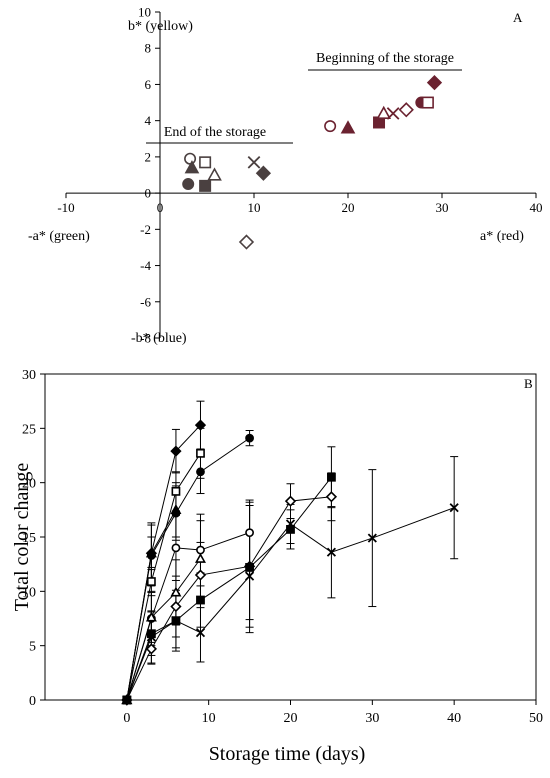 Image resolution: width=550 pixels, height=778 pixels. What do you see at coordinates (205, 185) in the screenshot?
I see `data-point-end-square-filled` at bounding box center [205, 185].